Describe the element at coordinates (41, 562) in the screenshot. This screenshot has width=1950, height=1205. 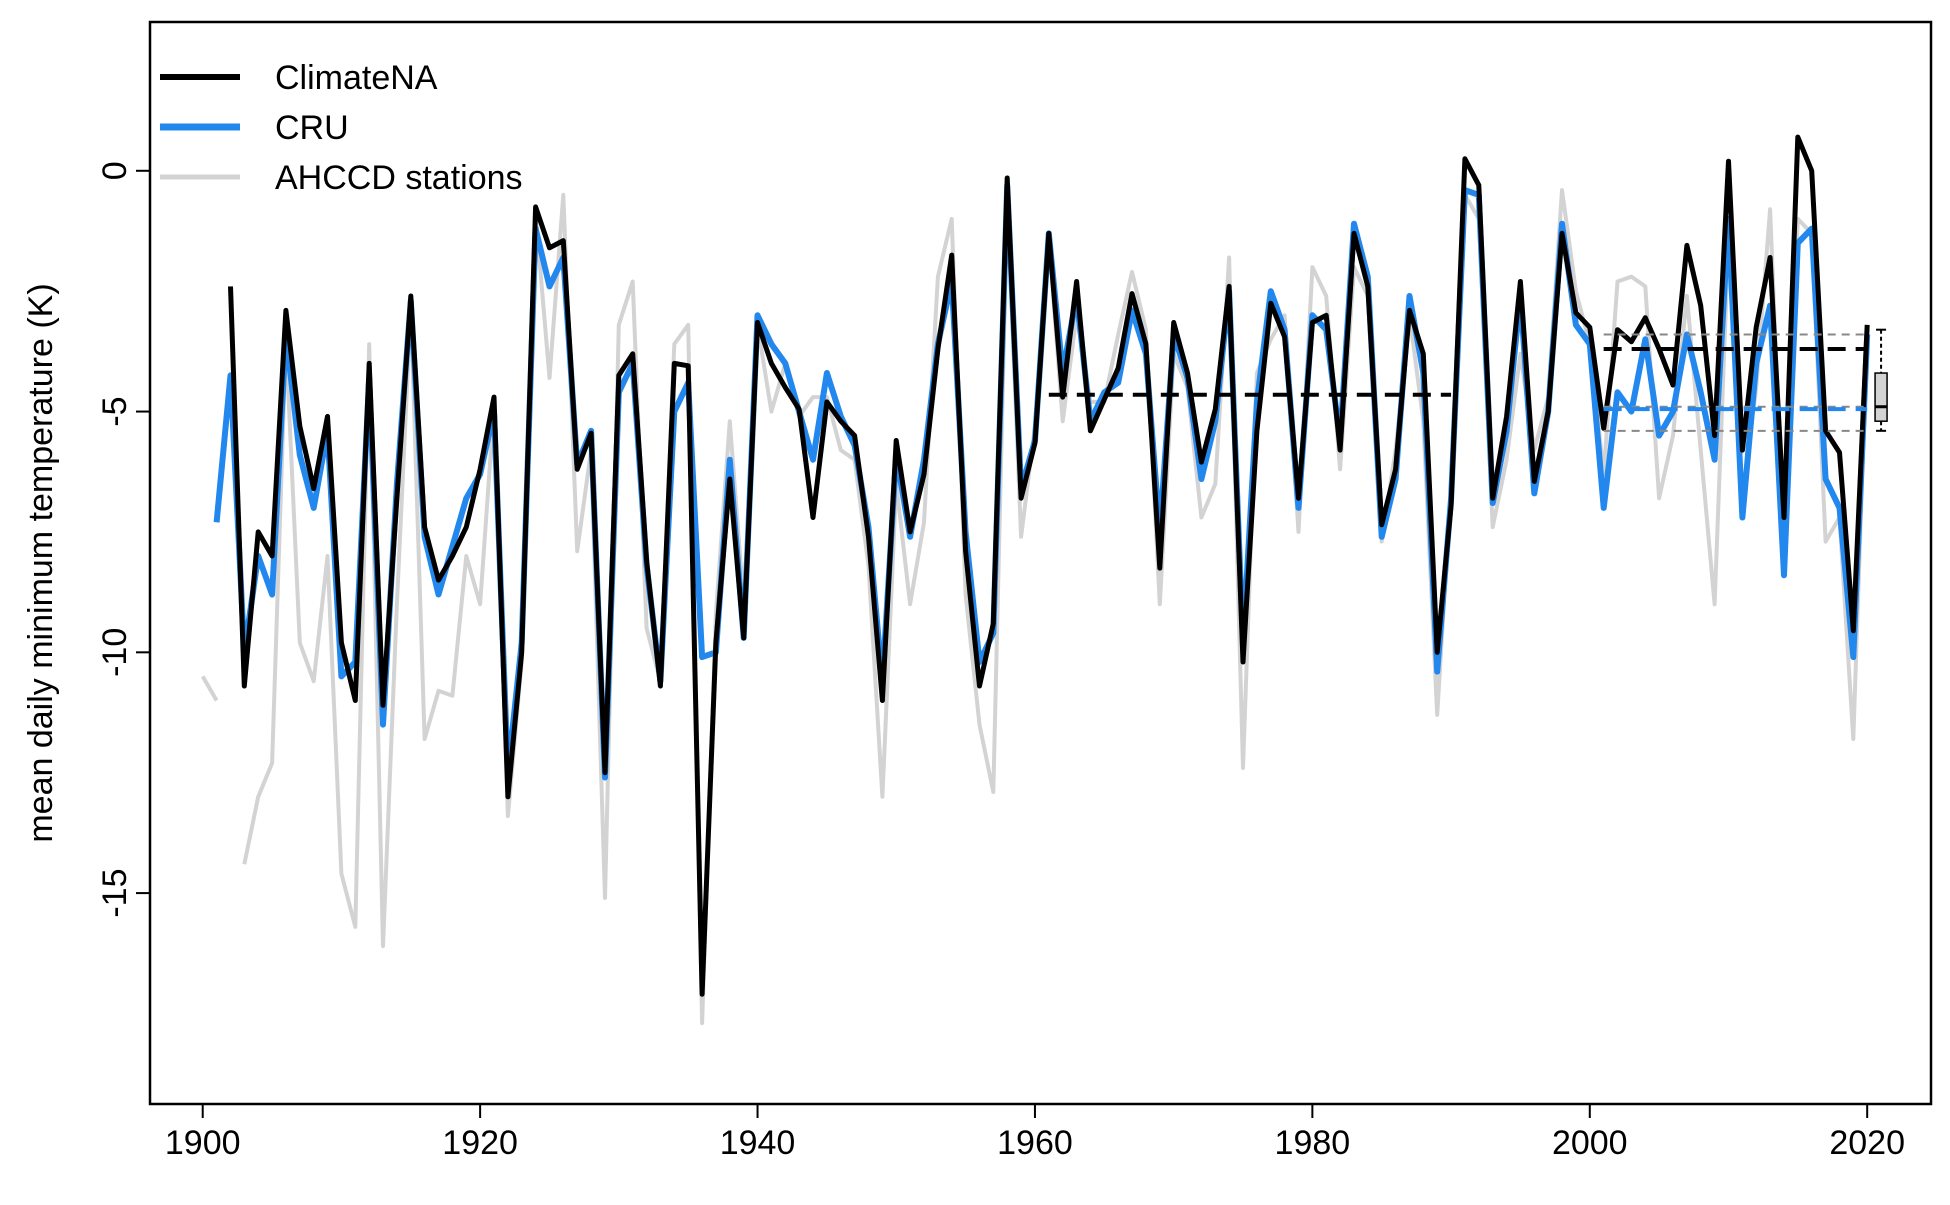
I see `y-axis-label: mean daily minimum temperature (K)` at that location.